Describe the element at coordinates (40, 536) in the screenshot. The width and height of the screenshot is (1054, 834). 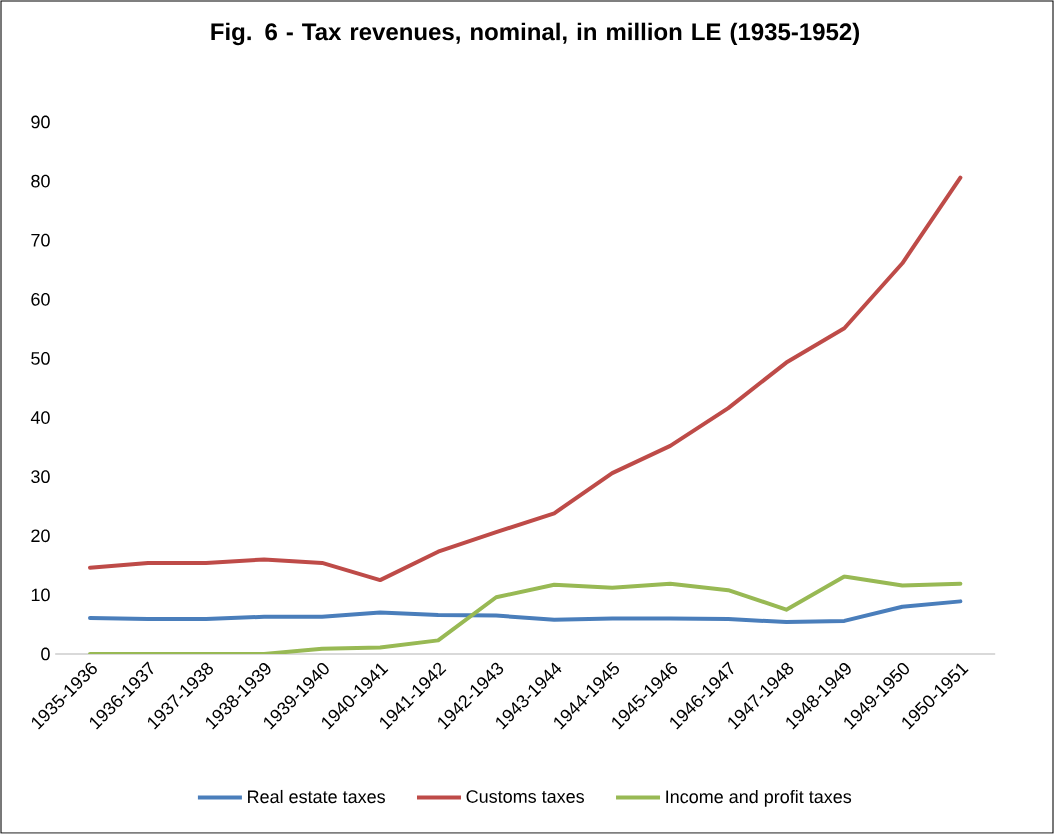
I see `y-tick-label: 20` at that location.